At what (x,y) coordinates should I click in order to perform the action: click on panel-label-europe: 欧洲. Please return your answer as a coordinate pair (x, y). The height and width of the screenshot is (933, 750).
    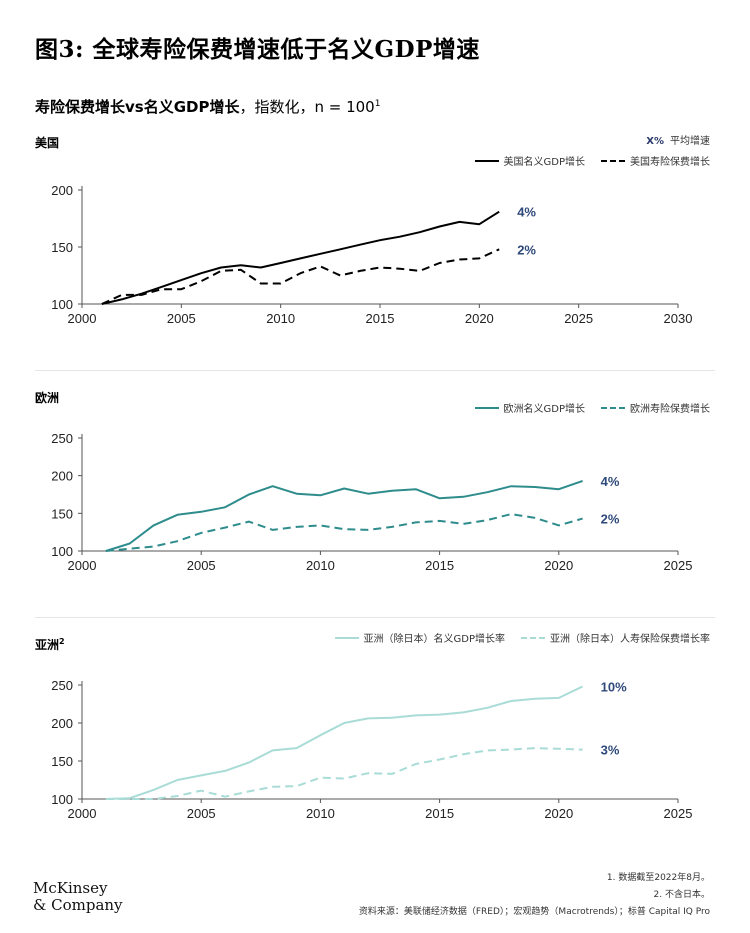
    Looking at the image, I should click on (47, 397).